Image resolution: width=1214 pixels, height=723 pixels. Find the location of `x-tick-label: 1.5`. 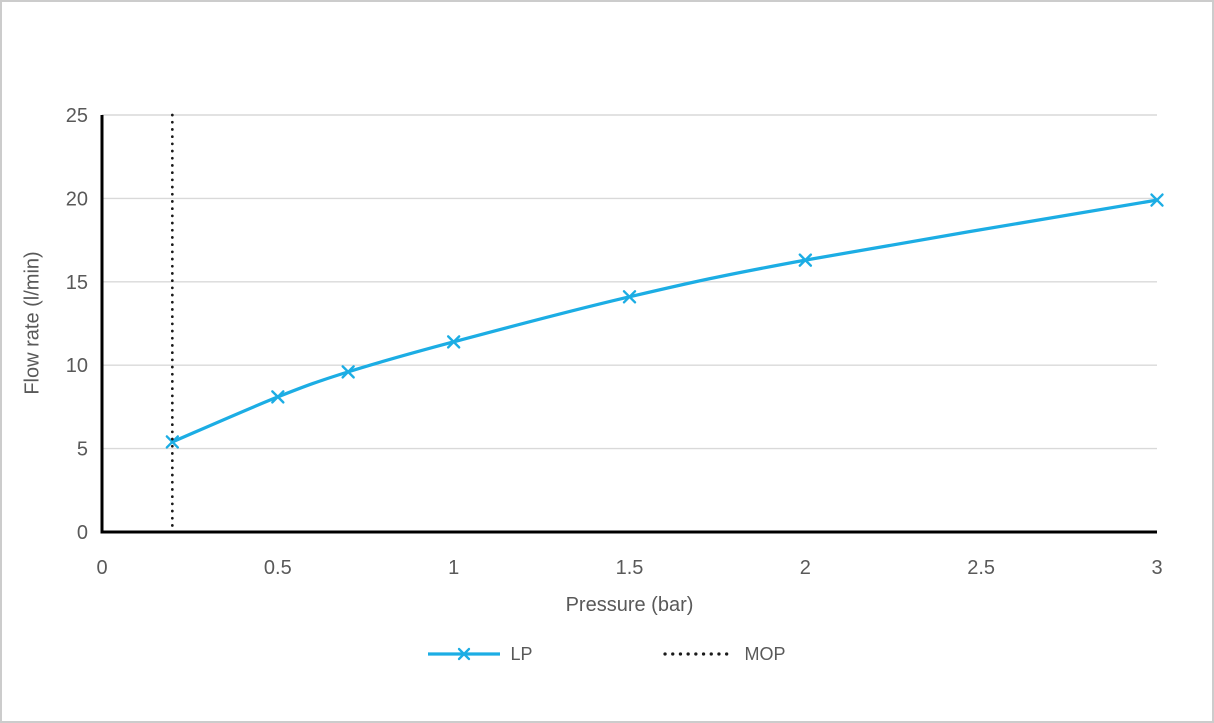

x-tick-label: 1.5 is located at coordinates (630, 568).